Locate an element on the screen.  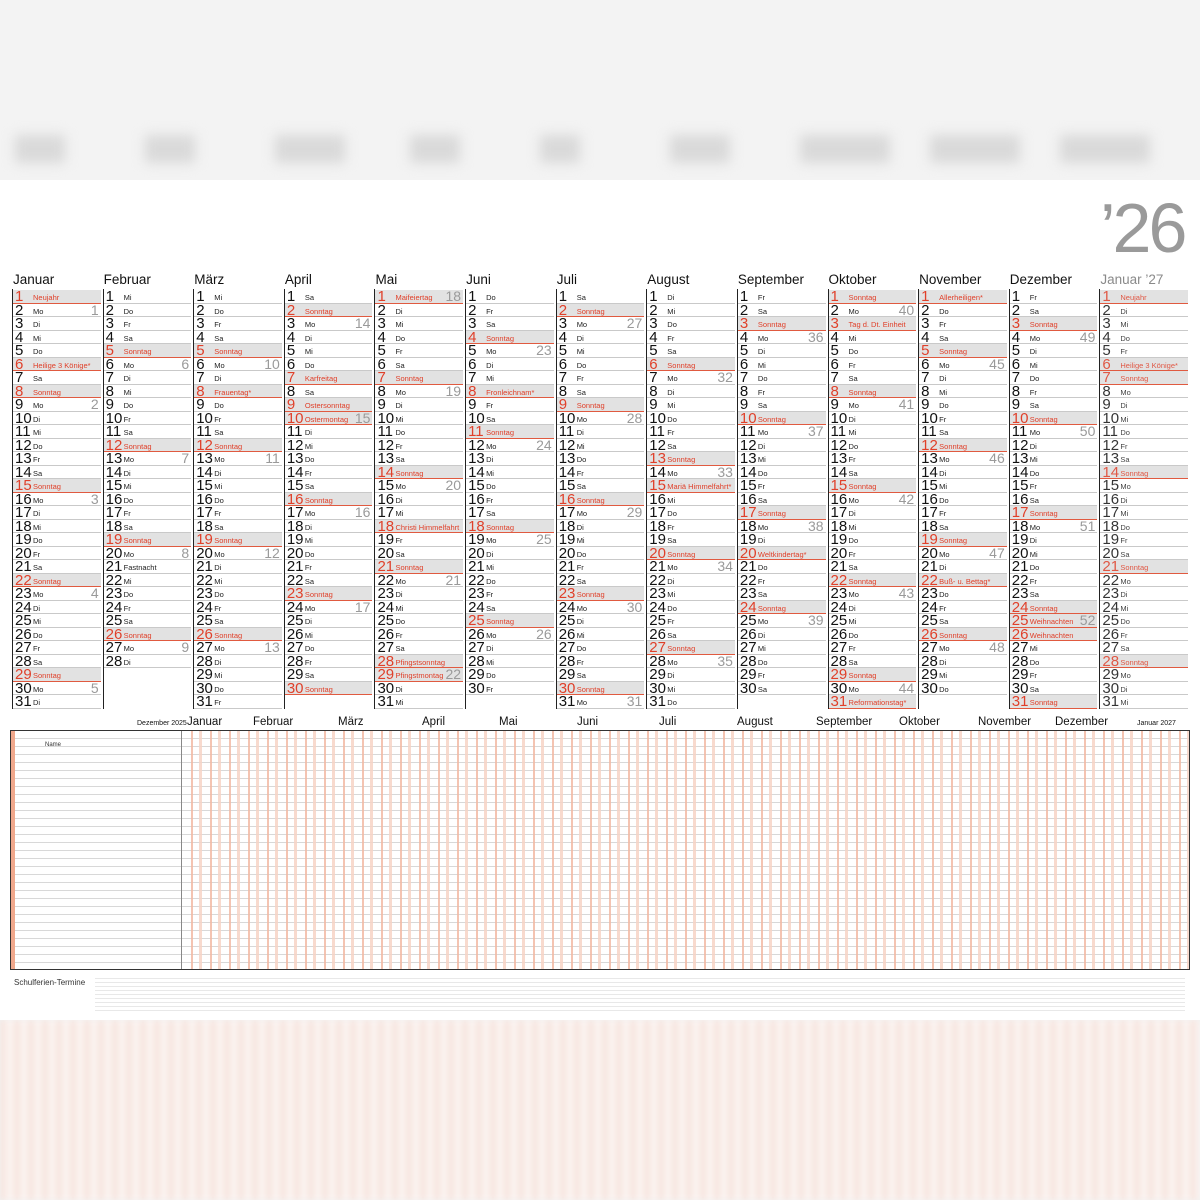
day-number: 27 is located at coordinates (567, 647).